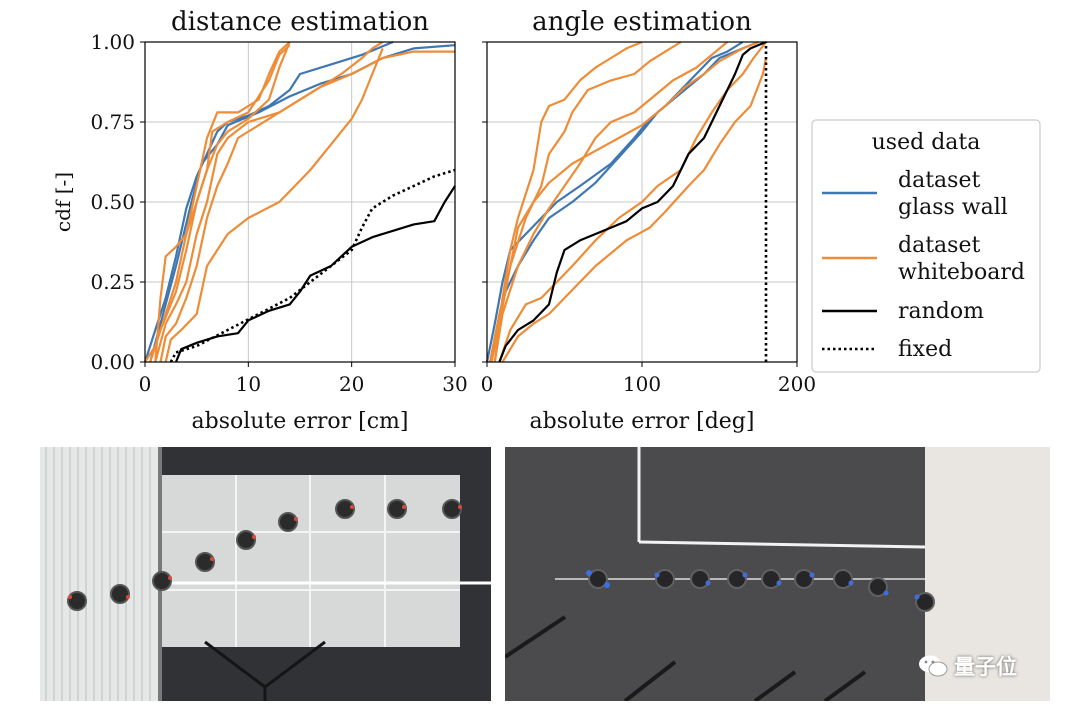 Image resolution: width=1080 pixels, height=712 pixels. What do you see at coordinates (985, 667) in the screenshot?
I see `watermark-text: 量子位` at bounding box center [985, 667].